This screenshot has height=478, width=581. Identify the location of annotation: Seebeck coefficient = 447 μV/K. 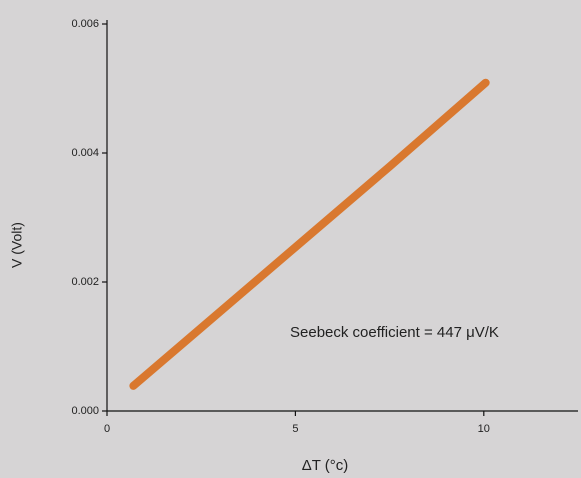
(394, 332).